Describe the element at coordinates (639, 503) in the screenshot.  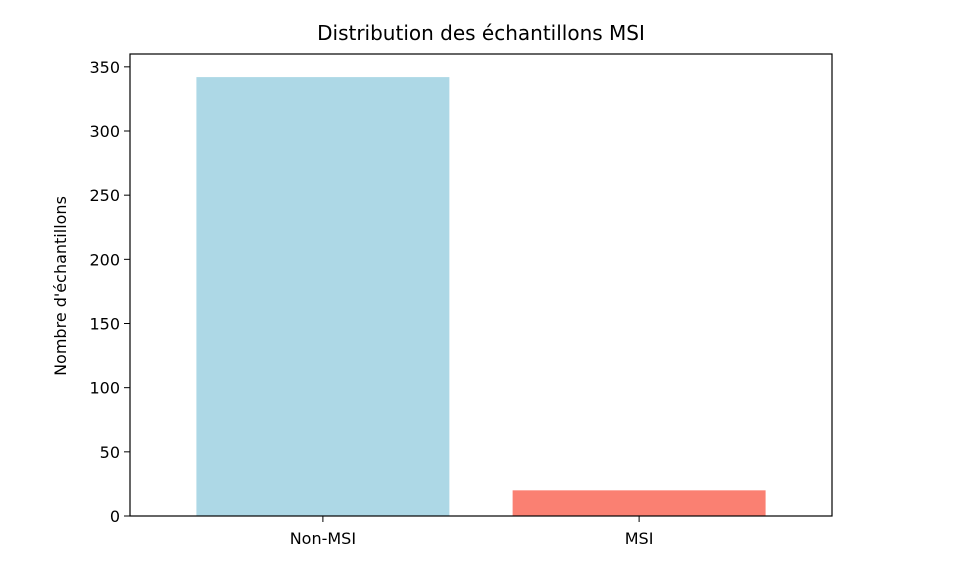
I see `bar-msi` at that location.